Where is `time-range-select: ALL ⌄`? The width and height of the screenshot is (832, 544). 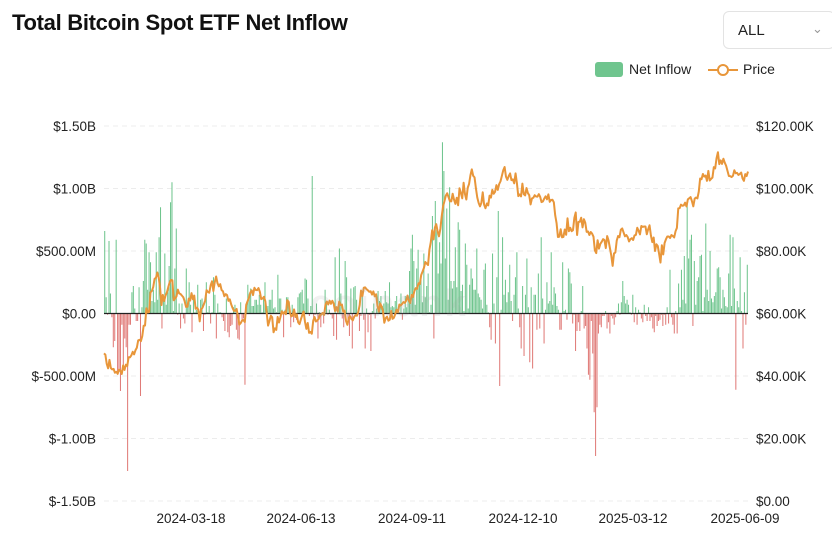
time-range-select: ALL ⌄ is located at coordinates (777, 30).